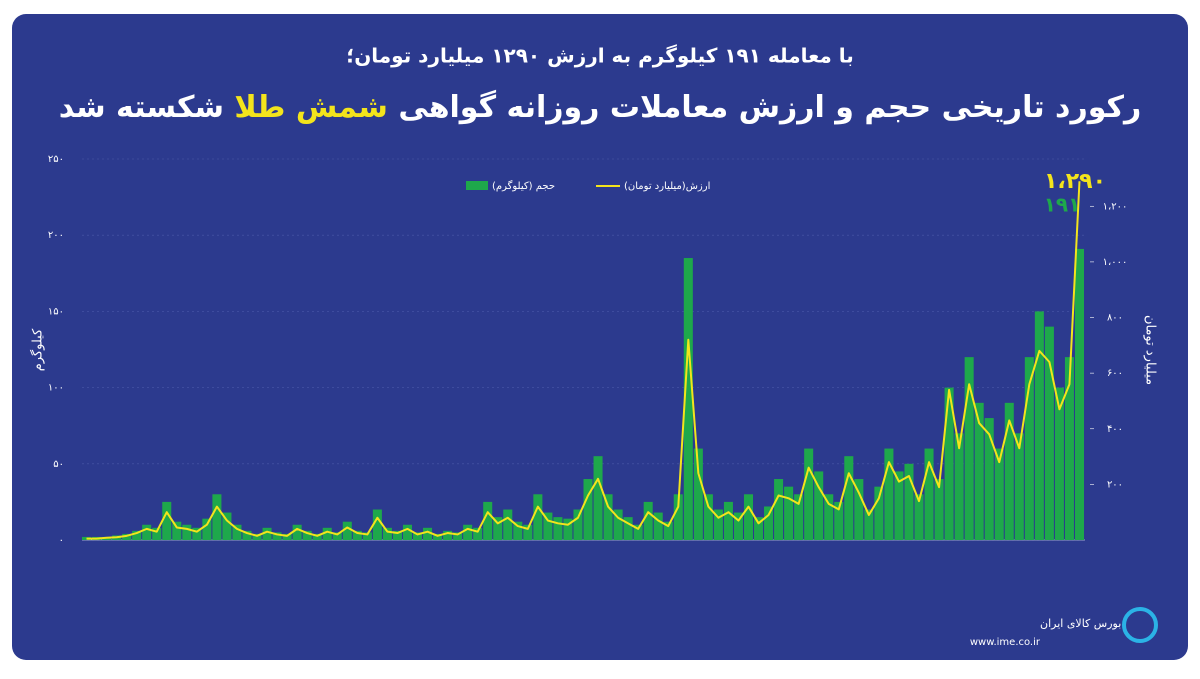  I want to click on y2-tick-label: ۱،۲۰۰, so click(1115, 206).